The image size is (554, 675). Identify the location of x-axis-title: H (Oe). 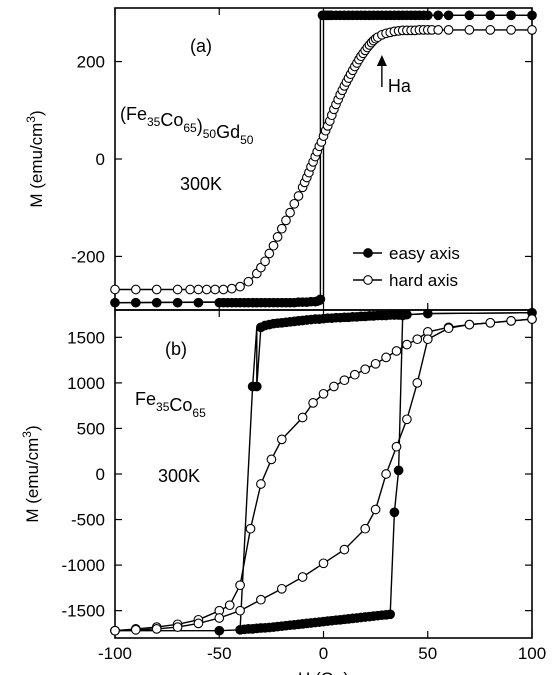
(323, 672).